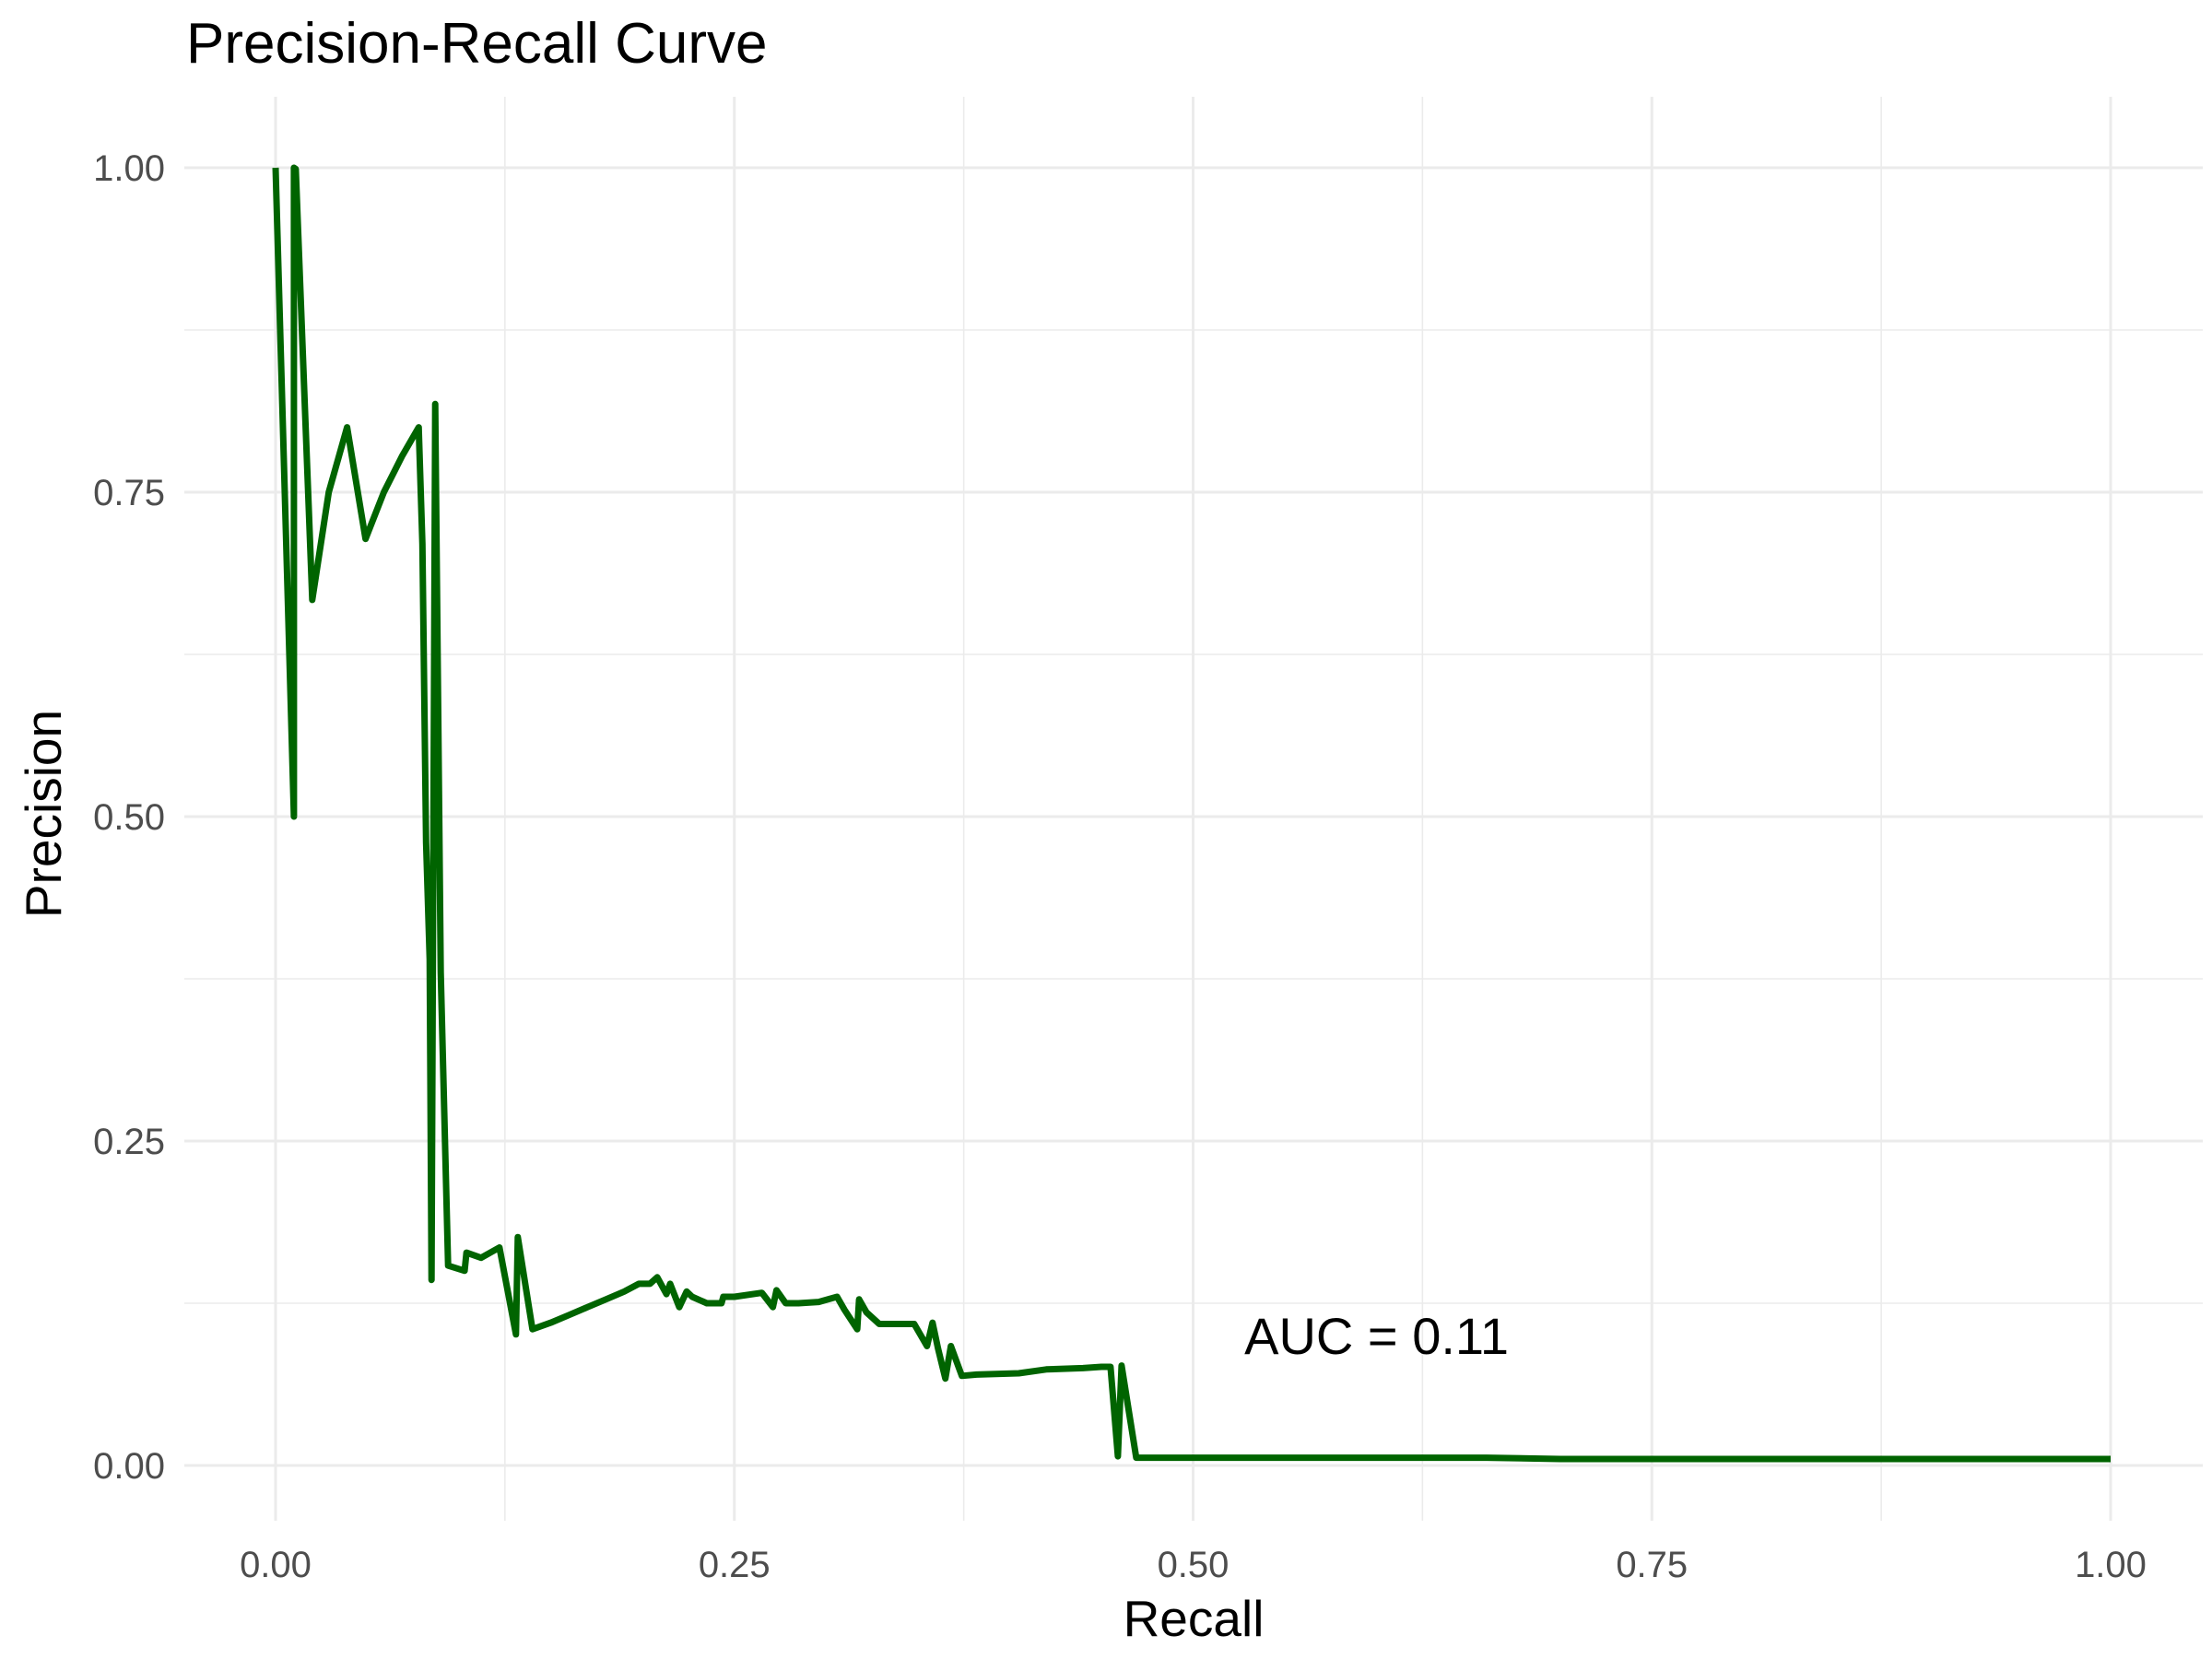 The width and height of the screenshot is (2212, 1659). Describe the element at coordinates (1376, 1336) in the screenshot. I see `auc-annotation: AUC = 0.11` at that location.